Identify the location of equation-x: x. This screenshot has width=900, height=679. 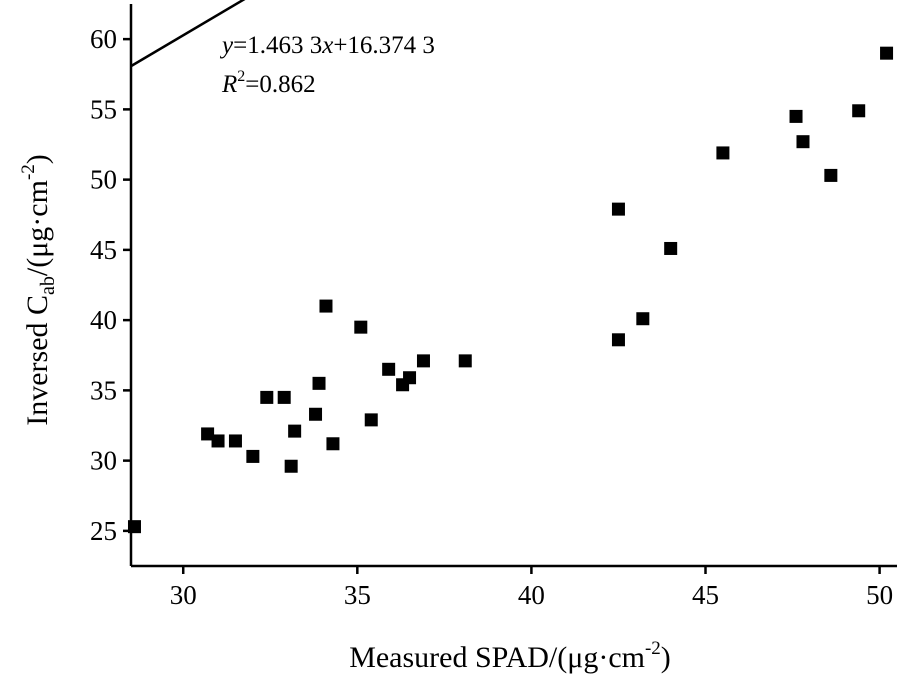
(327, 45).